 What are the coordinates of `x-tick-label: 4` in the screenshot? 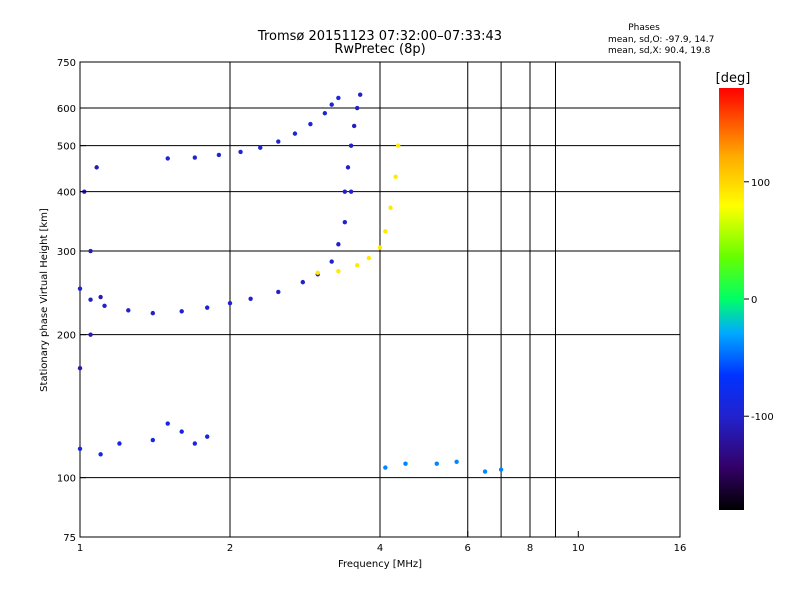 It's located at (380, 548).